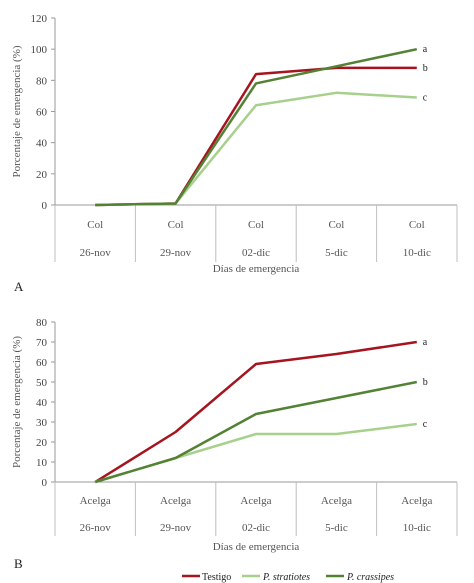 This screenshot has width=474, height=583. What do you see at coordinates (42, 343) in the screenshot?
I see `y-tick-label-b: 70` at bounding box center [42, 343].